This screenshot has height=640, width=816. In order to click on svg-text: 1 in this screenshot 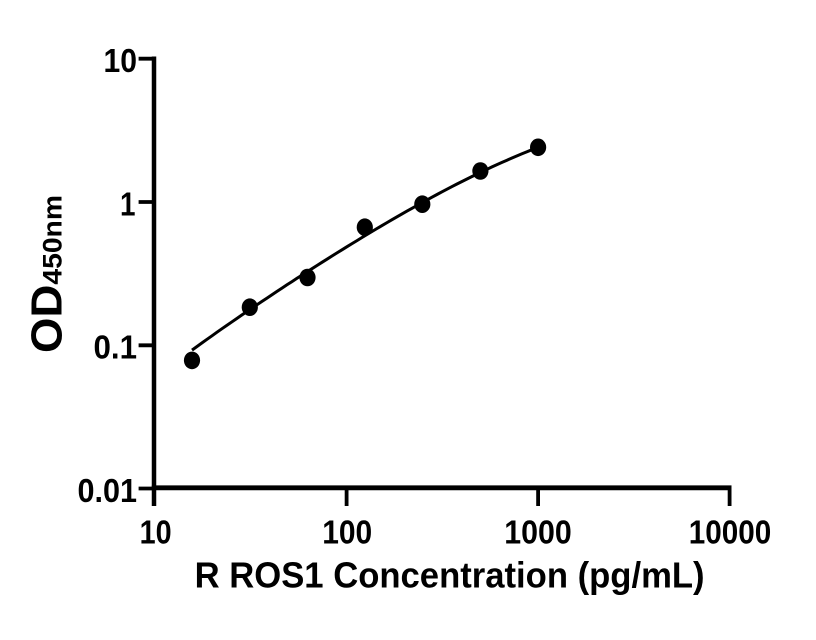, I will do `click(128, 204)`.